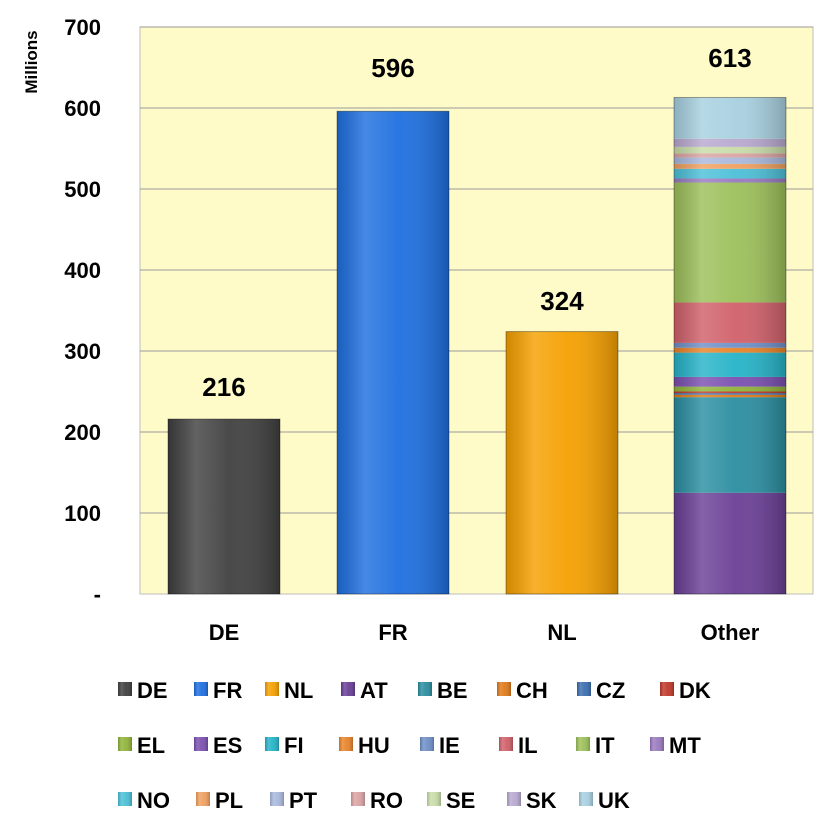  I want to click on y-tick-label: 500, so click(82, 189).